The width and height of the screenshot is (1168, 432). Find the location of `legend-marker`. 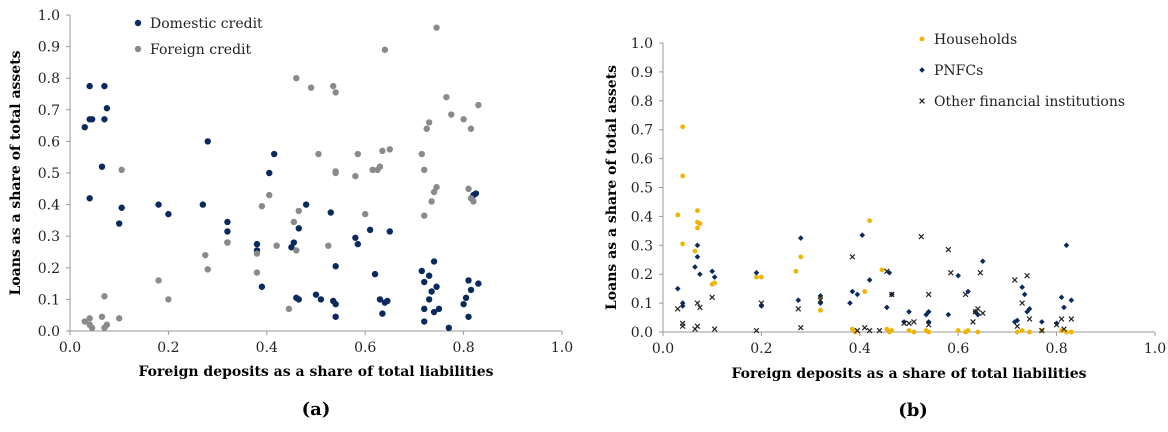

legend-marker is located at coordinates (922, 101).